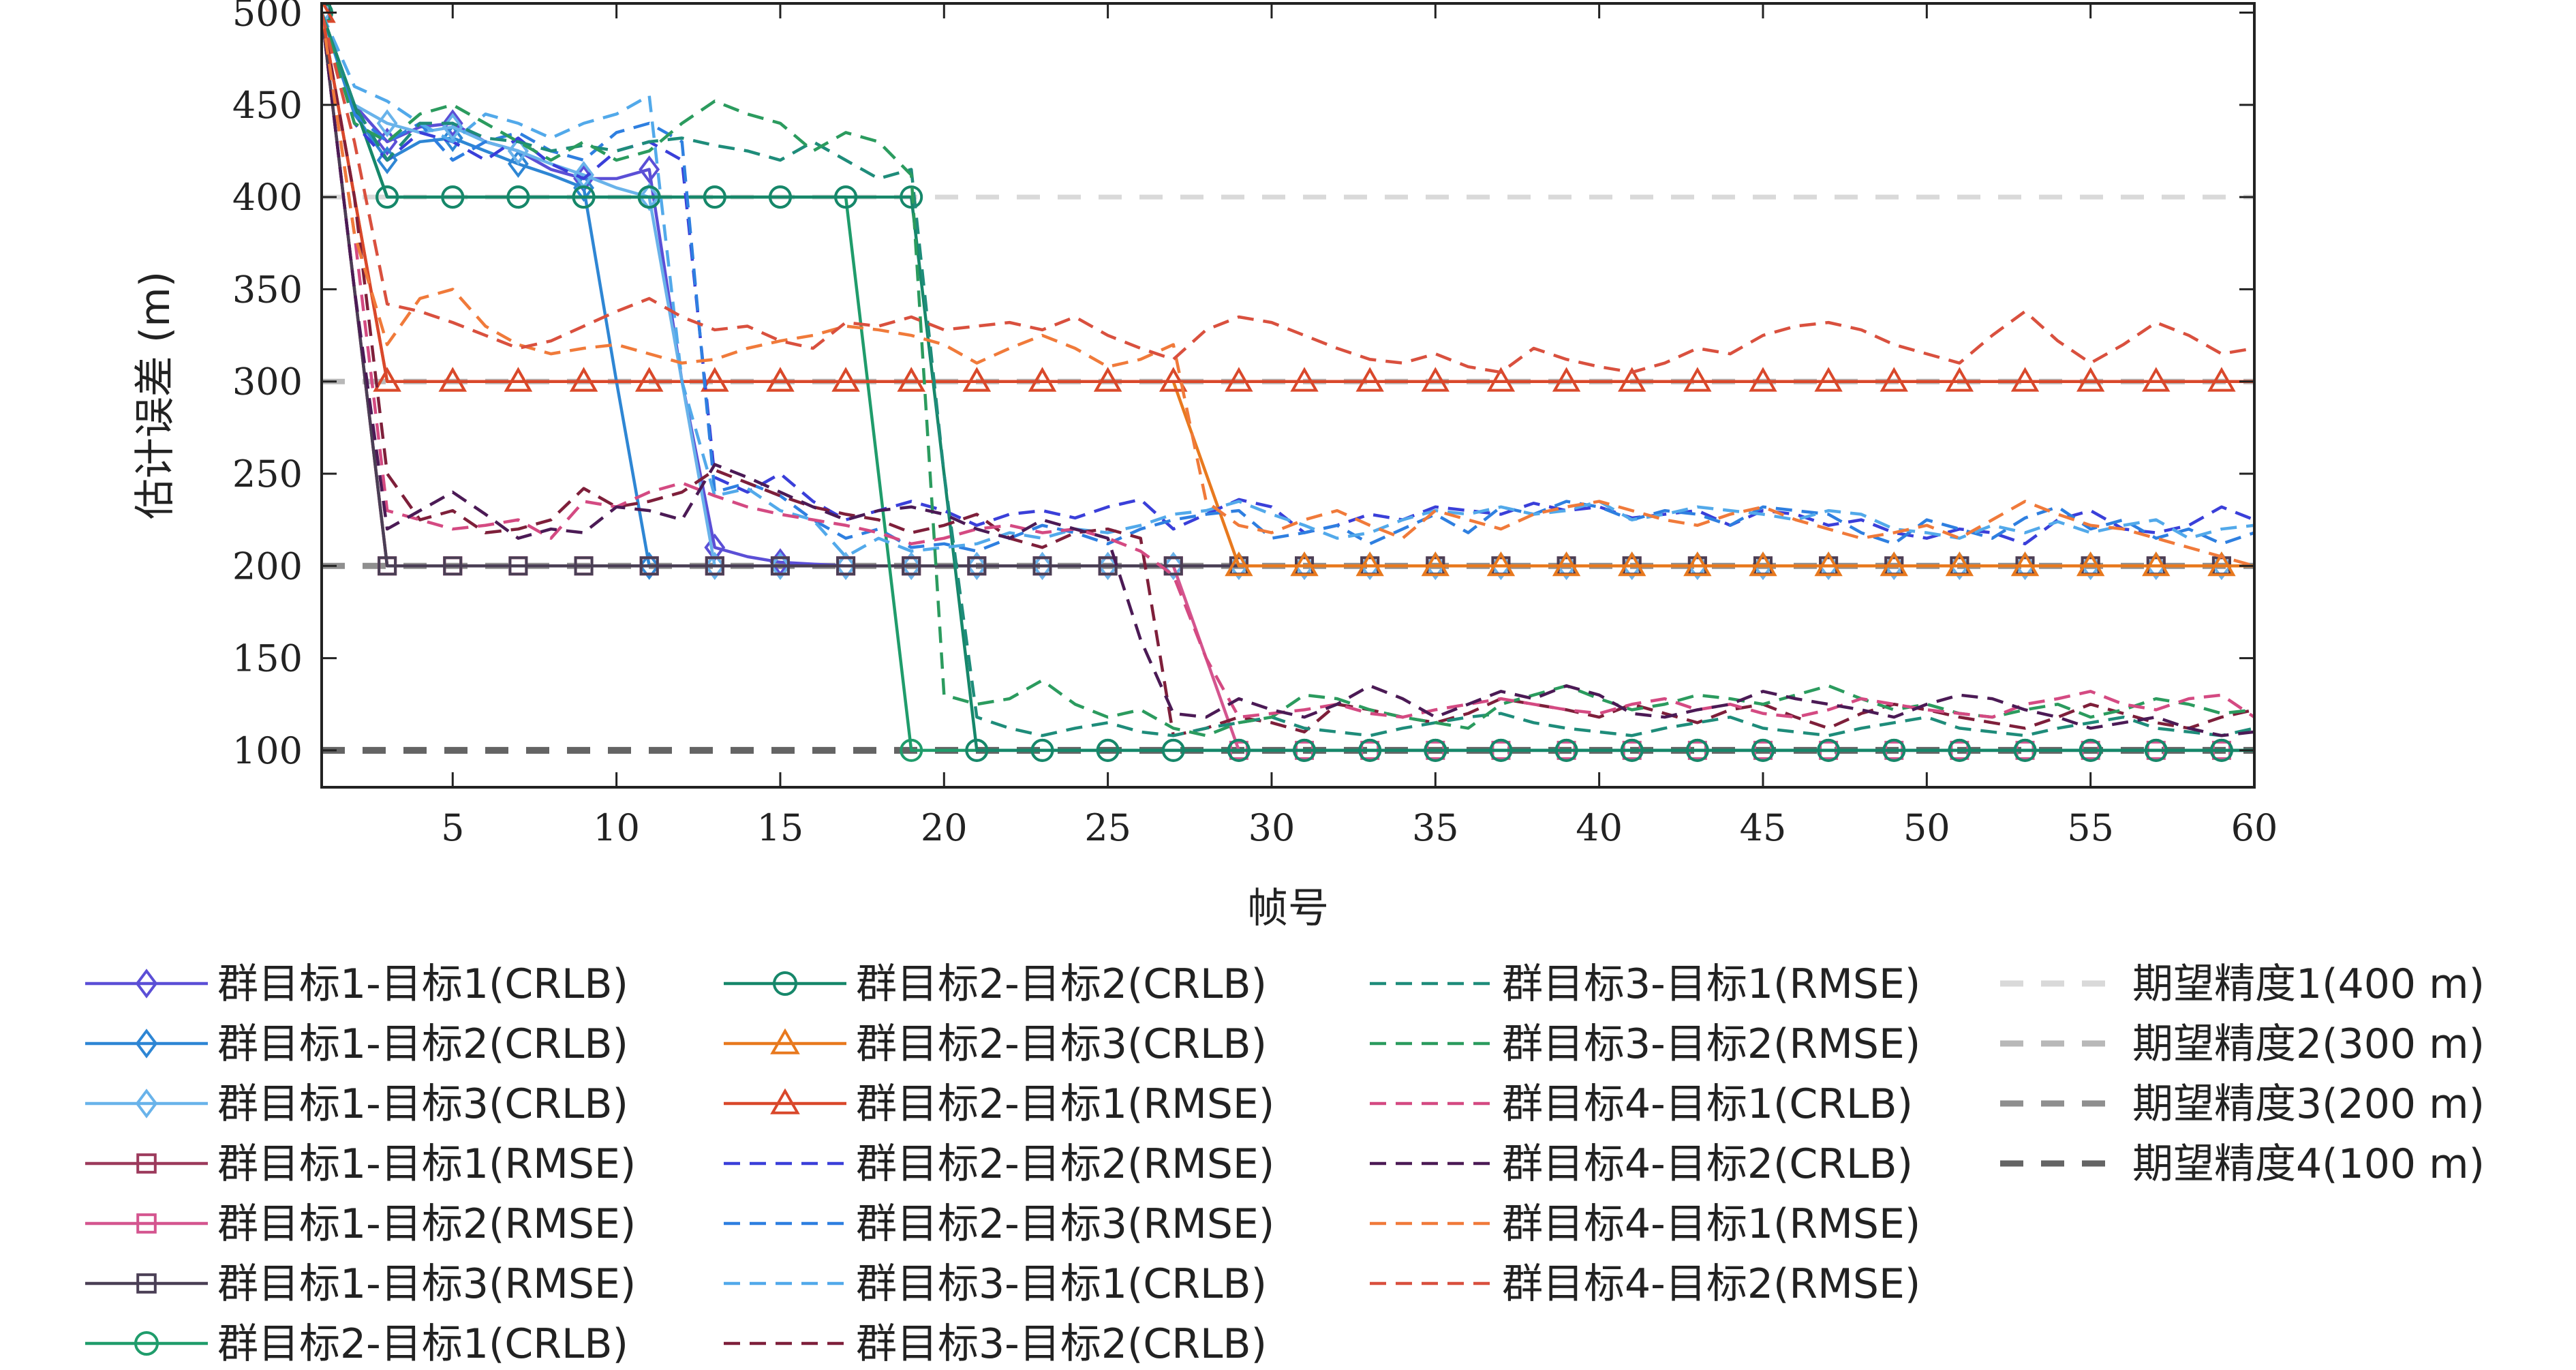 Image resolution: width=2576 pixels, height=1370 pixels. Describe the element at coordinates (426, 1224) in the screenshot. I see `legend-label: 群目标1-目标2(RMSE)` at that location.